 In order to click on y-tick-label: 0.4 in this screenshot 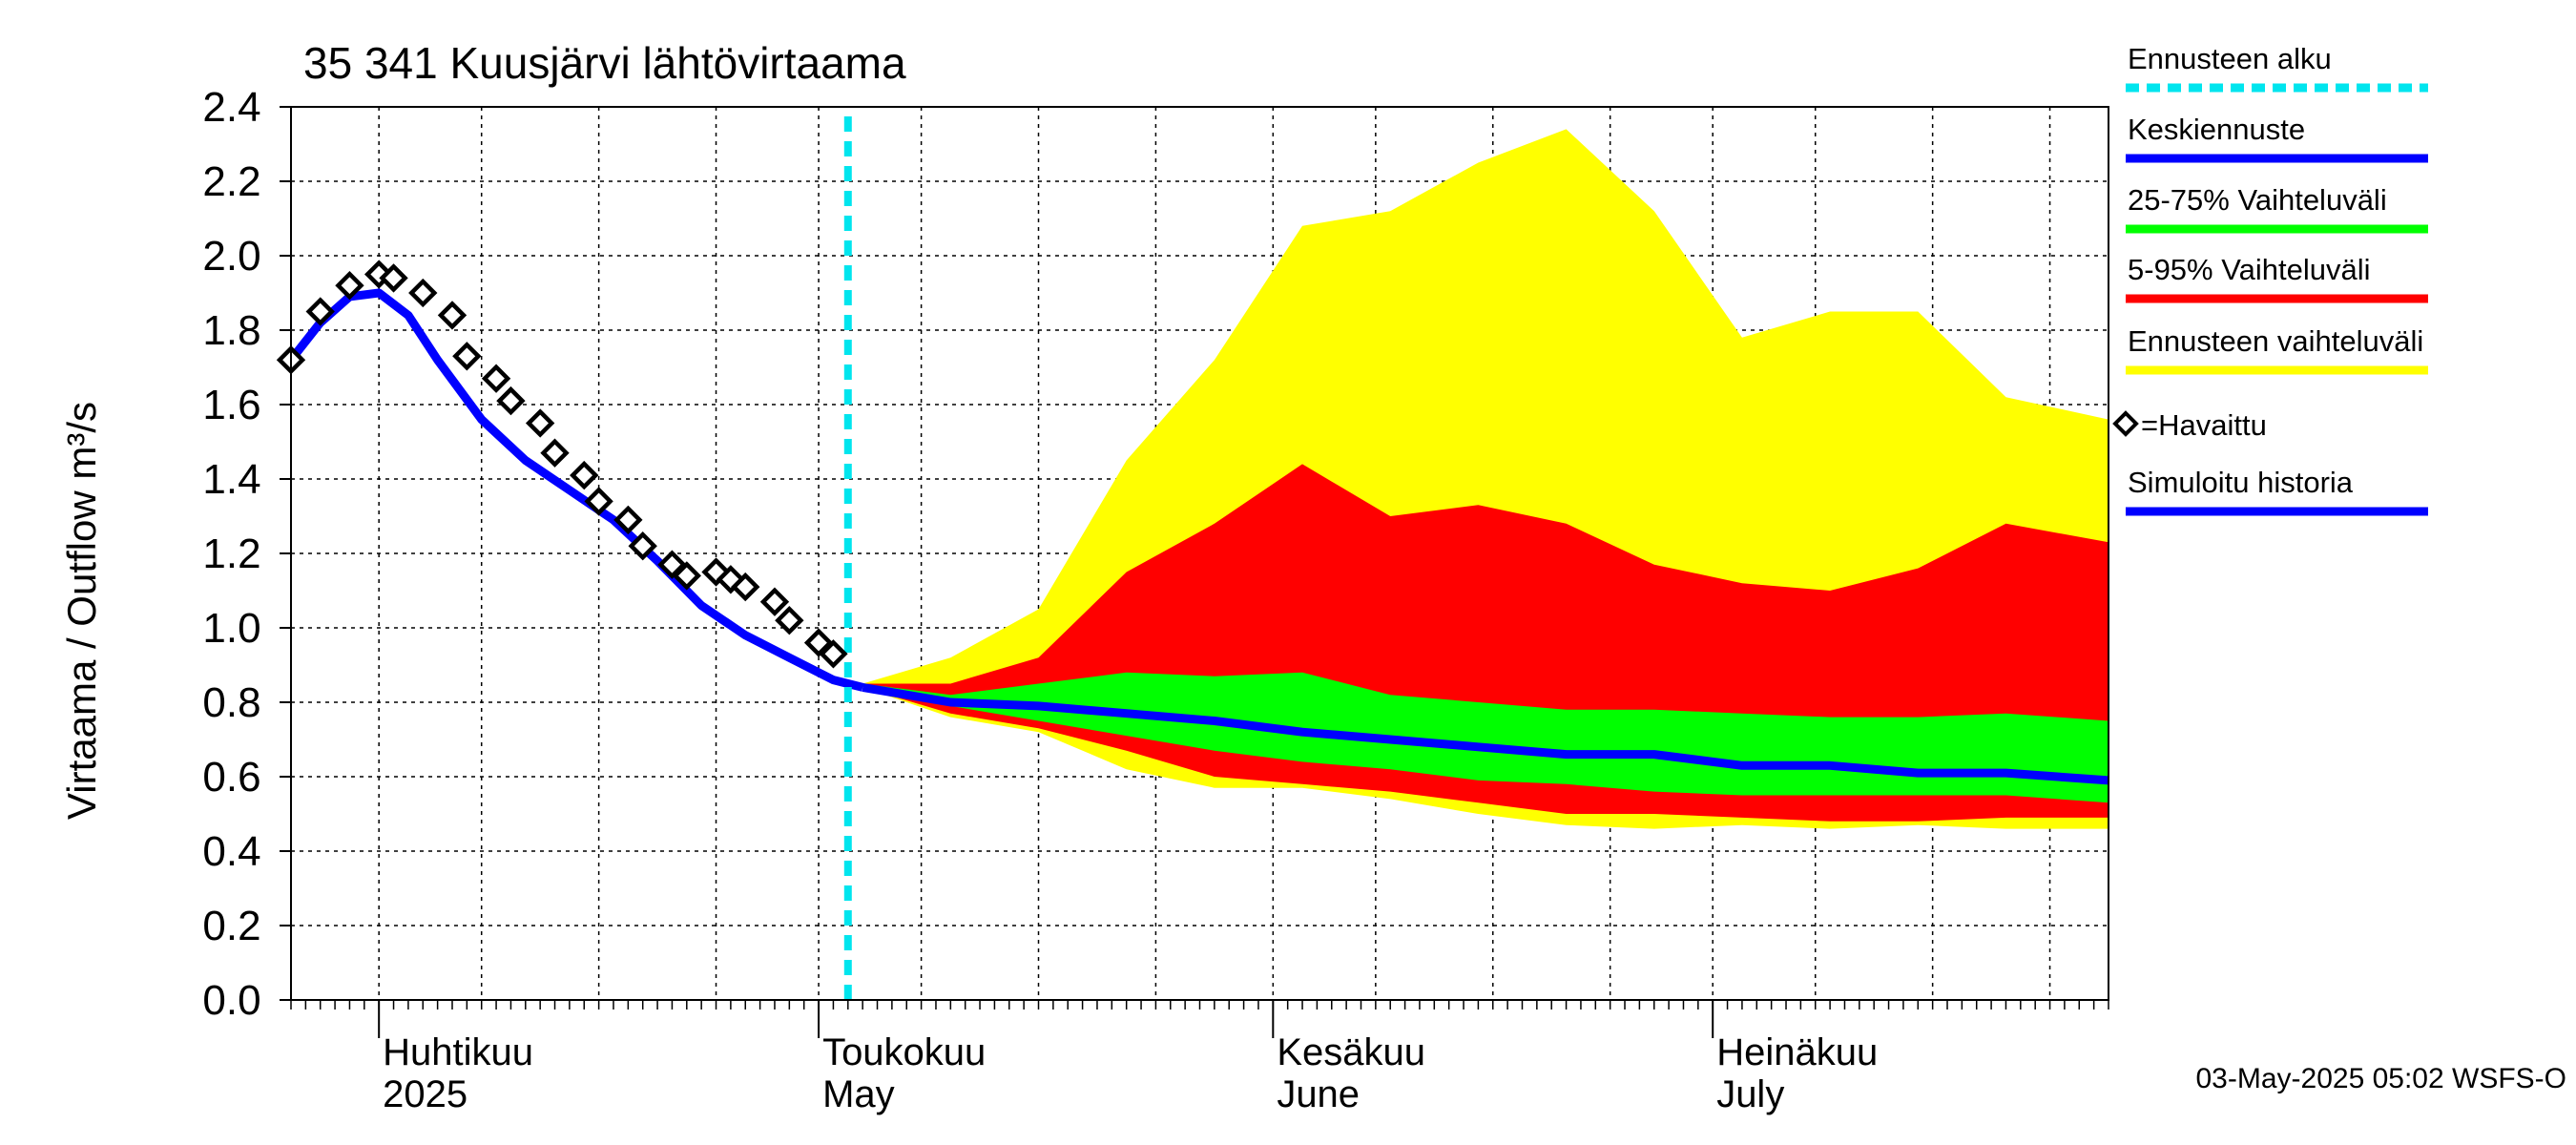, I will do `click(231, 851)`.